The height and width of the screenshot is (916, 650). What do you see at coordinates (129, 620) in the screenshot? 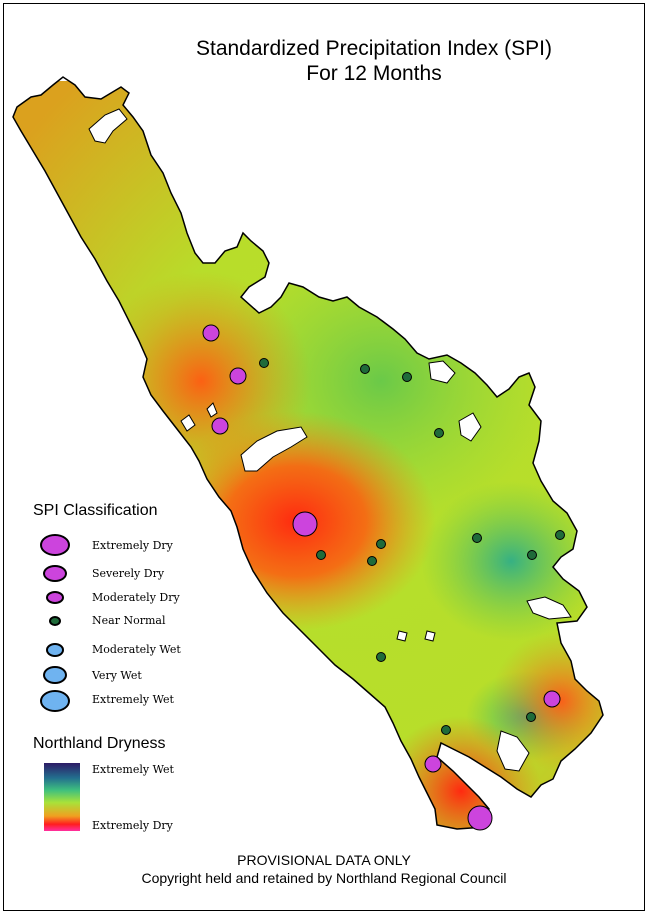
I see `legend-label-near-normal: Near Normal` at bounding box center [129, 620].